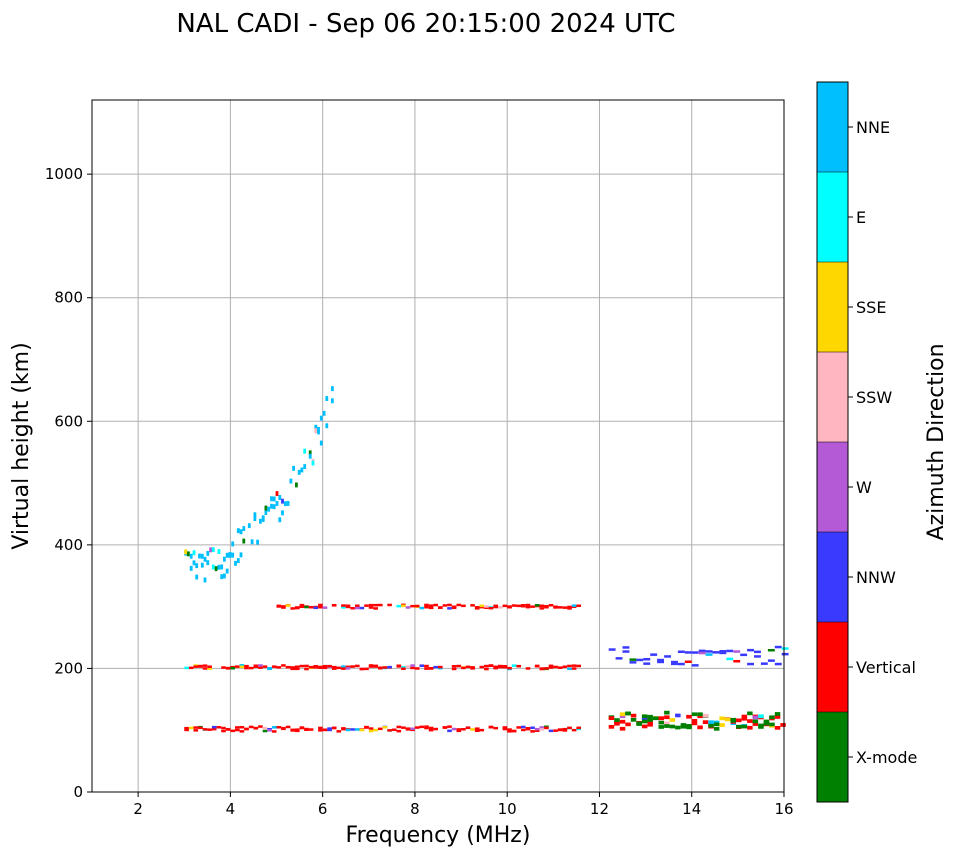 The image size is (958, 857). Describe the element at coordinates (832, 487) in the screenshot. I see `colorbar-swatch-w` at that location.